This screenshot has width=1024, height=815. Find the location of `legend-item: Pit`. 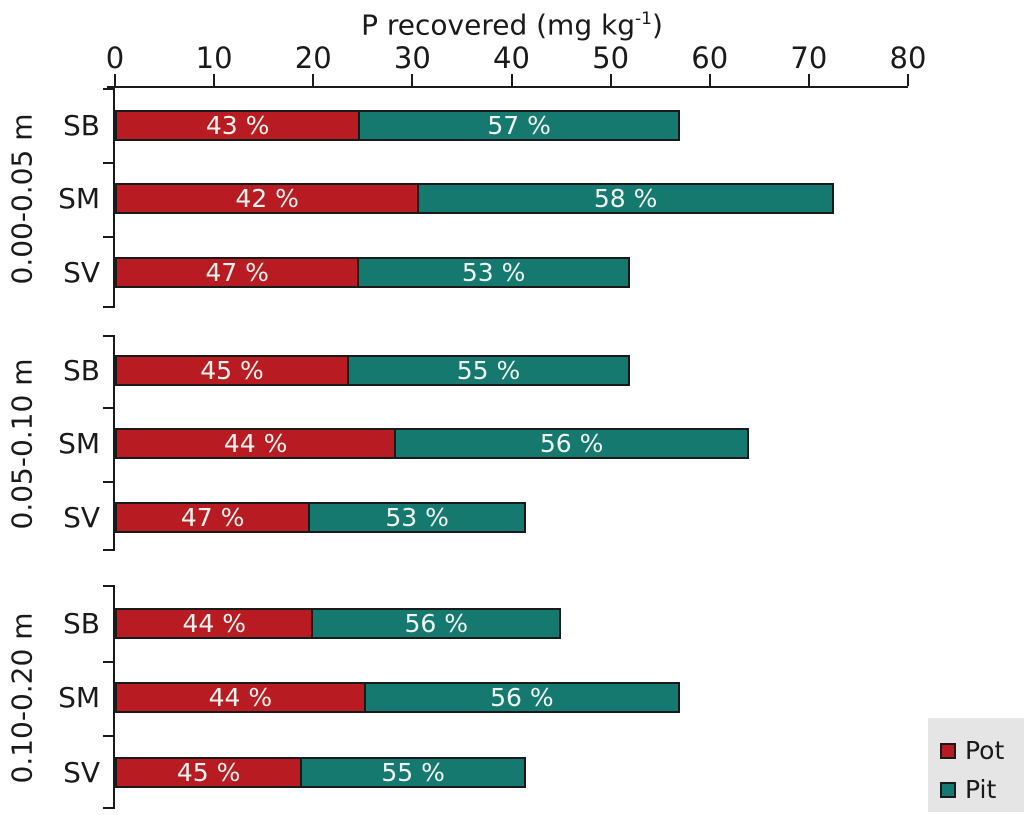

legend-item: Pit is located at coordinates (982, 790).